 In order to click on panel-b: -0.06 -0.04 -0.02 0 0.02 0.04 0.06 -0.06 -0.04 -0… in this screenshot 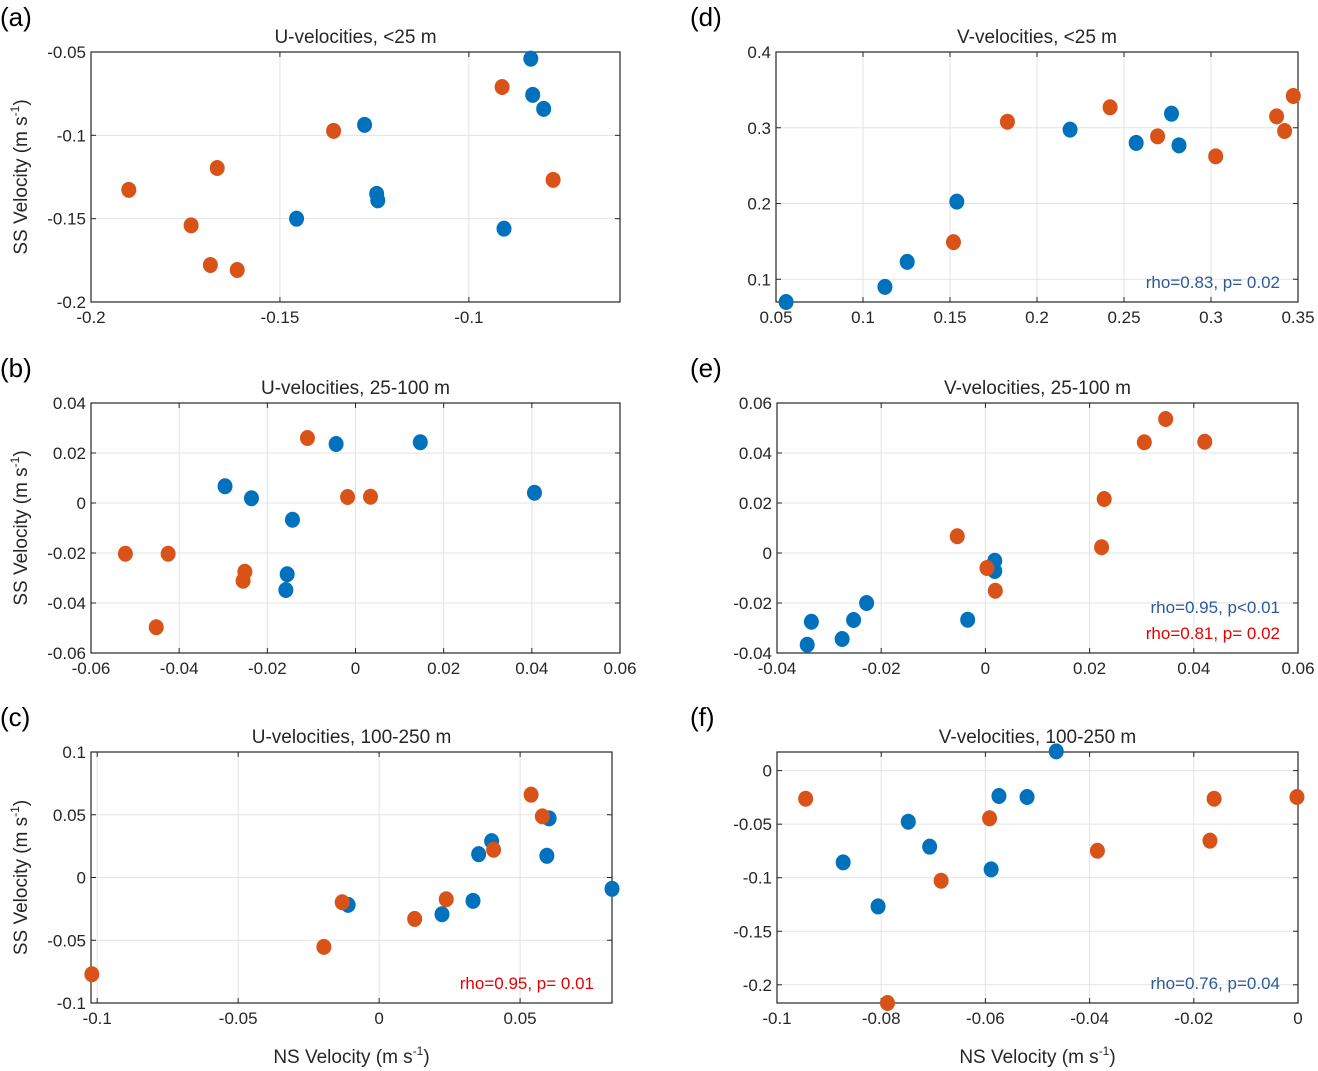, I will do `click(318, 515)`.